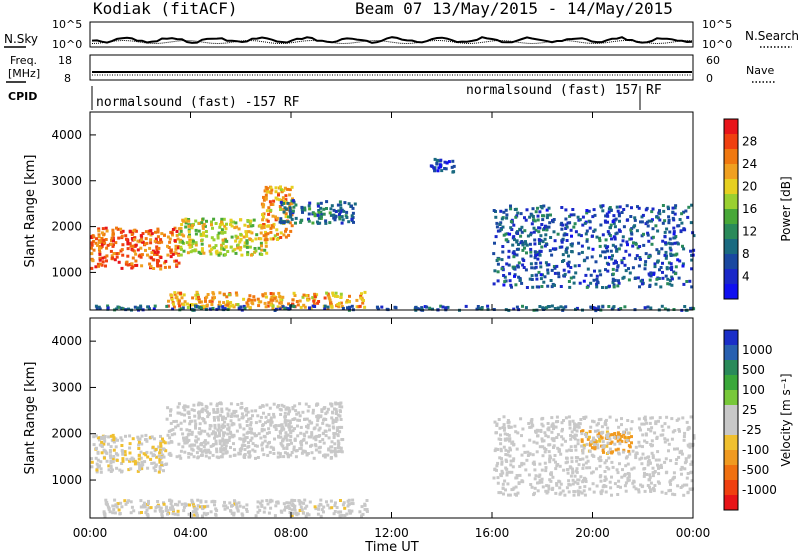 The height and width of the screenshot is (554, 800). What do you see at coordinates (717, 24) in the screenshot?
I see `noise-tick-top-right: 10^5` at bounding box center [717, 24].